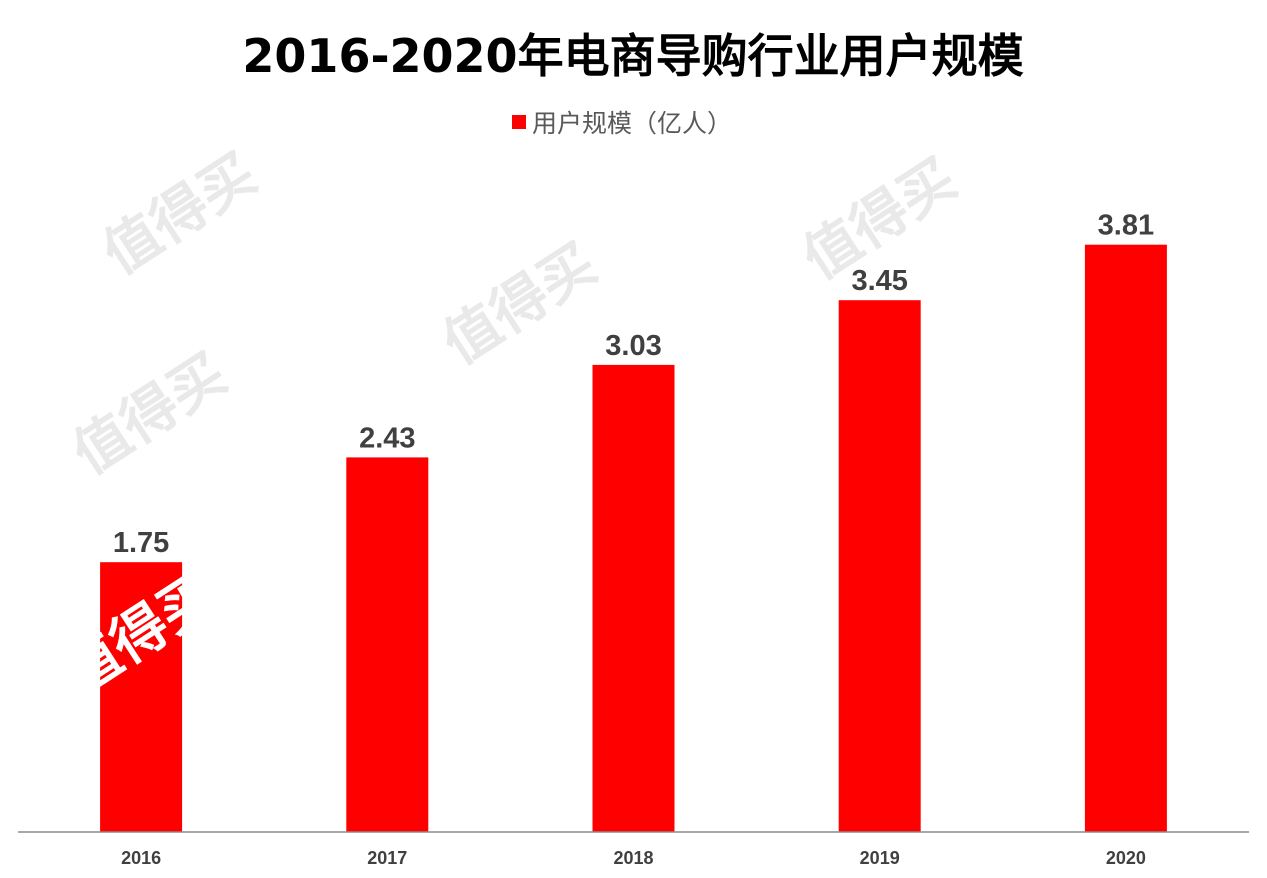 The width and height of the screenshot is (1267, 878). I want to click on bar-2018, so click(633, 598).